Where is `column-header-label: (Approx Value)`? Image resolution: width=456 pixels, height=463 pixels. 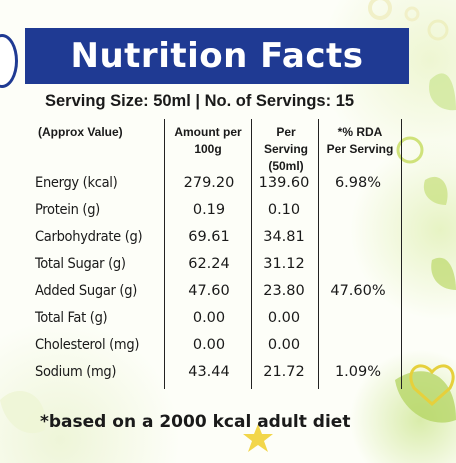
column-header-label: (Approx Value) is located at coordinates (99, 132).